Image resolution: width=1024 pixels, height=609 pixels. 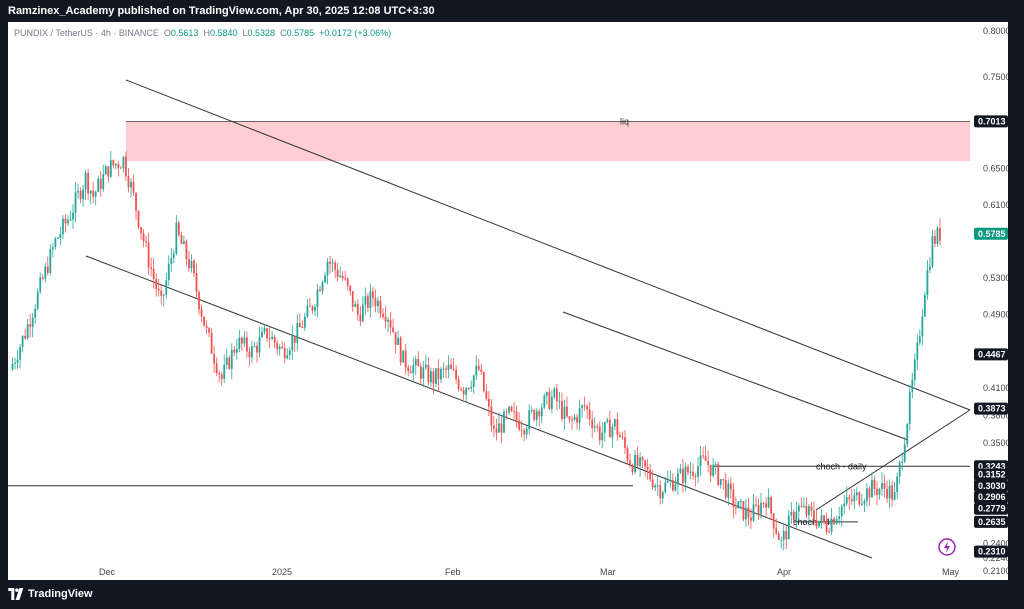 I want to click on price-label-text: 0.2310, so click(x=992, y=552).